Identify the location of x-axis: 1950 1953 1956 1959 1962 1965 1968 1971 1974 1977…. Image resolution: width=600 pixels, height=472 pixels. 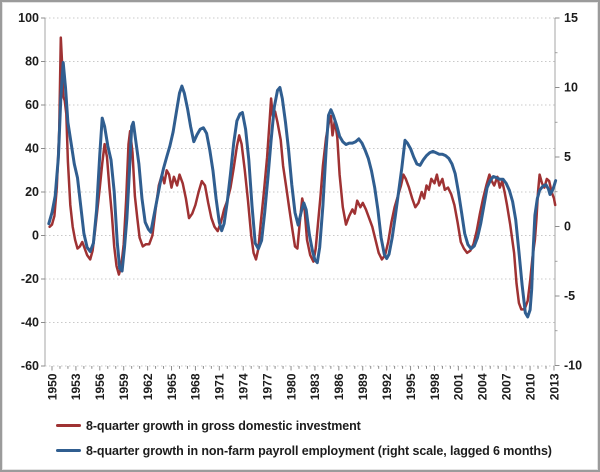
(303, 383).